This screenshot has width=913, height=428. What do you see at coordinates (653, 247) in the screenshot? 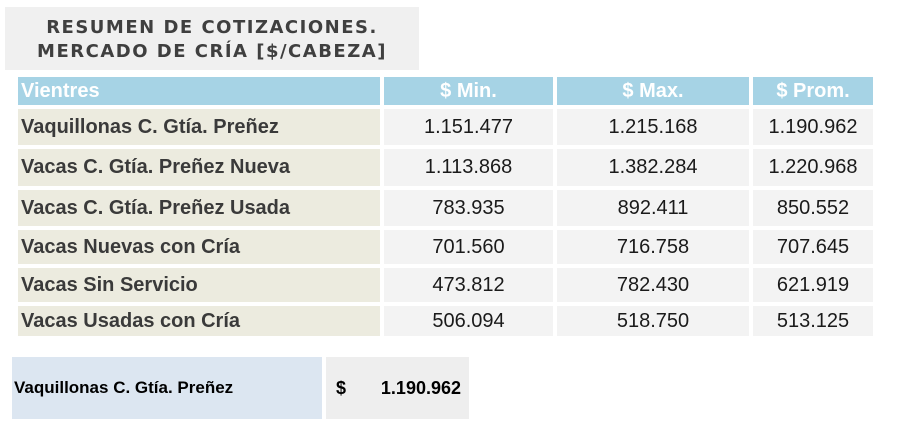
I see `row-max: 716.758` at bounding box center [653, 247].